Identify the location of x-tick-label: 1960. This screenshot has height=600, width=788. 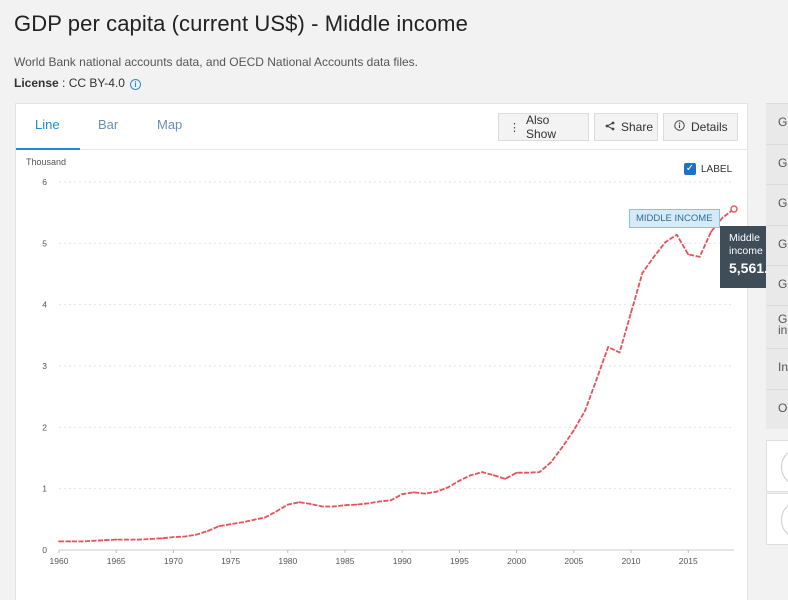
(59, 561).